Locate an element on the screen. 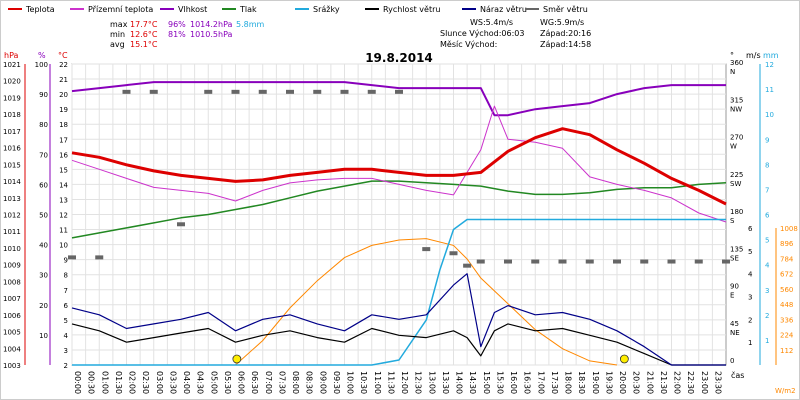 Image resolution: width=800 pixels, height=400 pixels. pressure-tick-label: 1007 is located at coordinates (12, 299).